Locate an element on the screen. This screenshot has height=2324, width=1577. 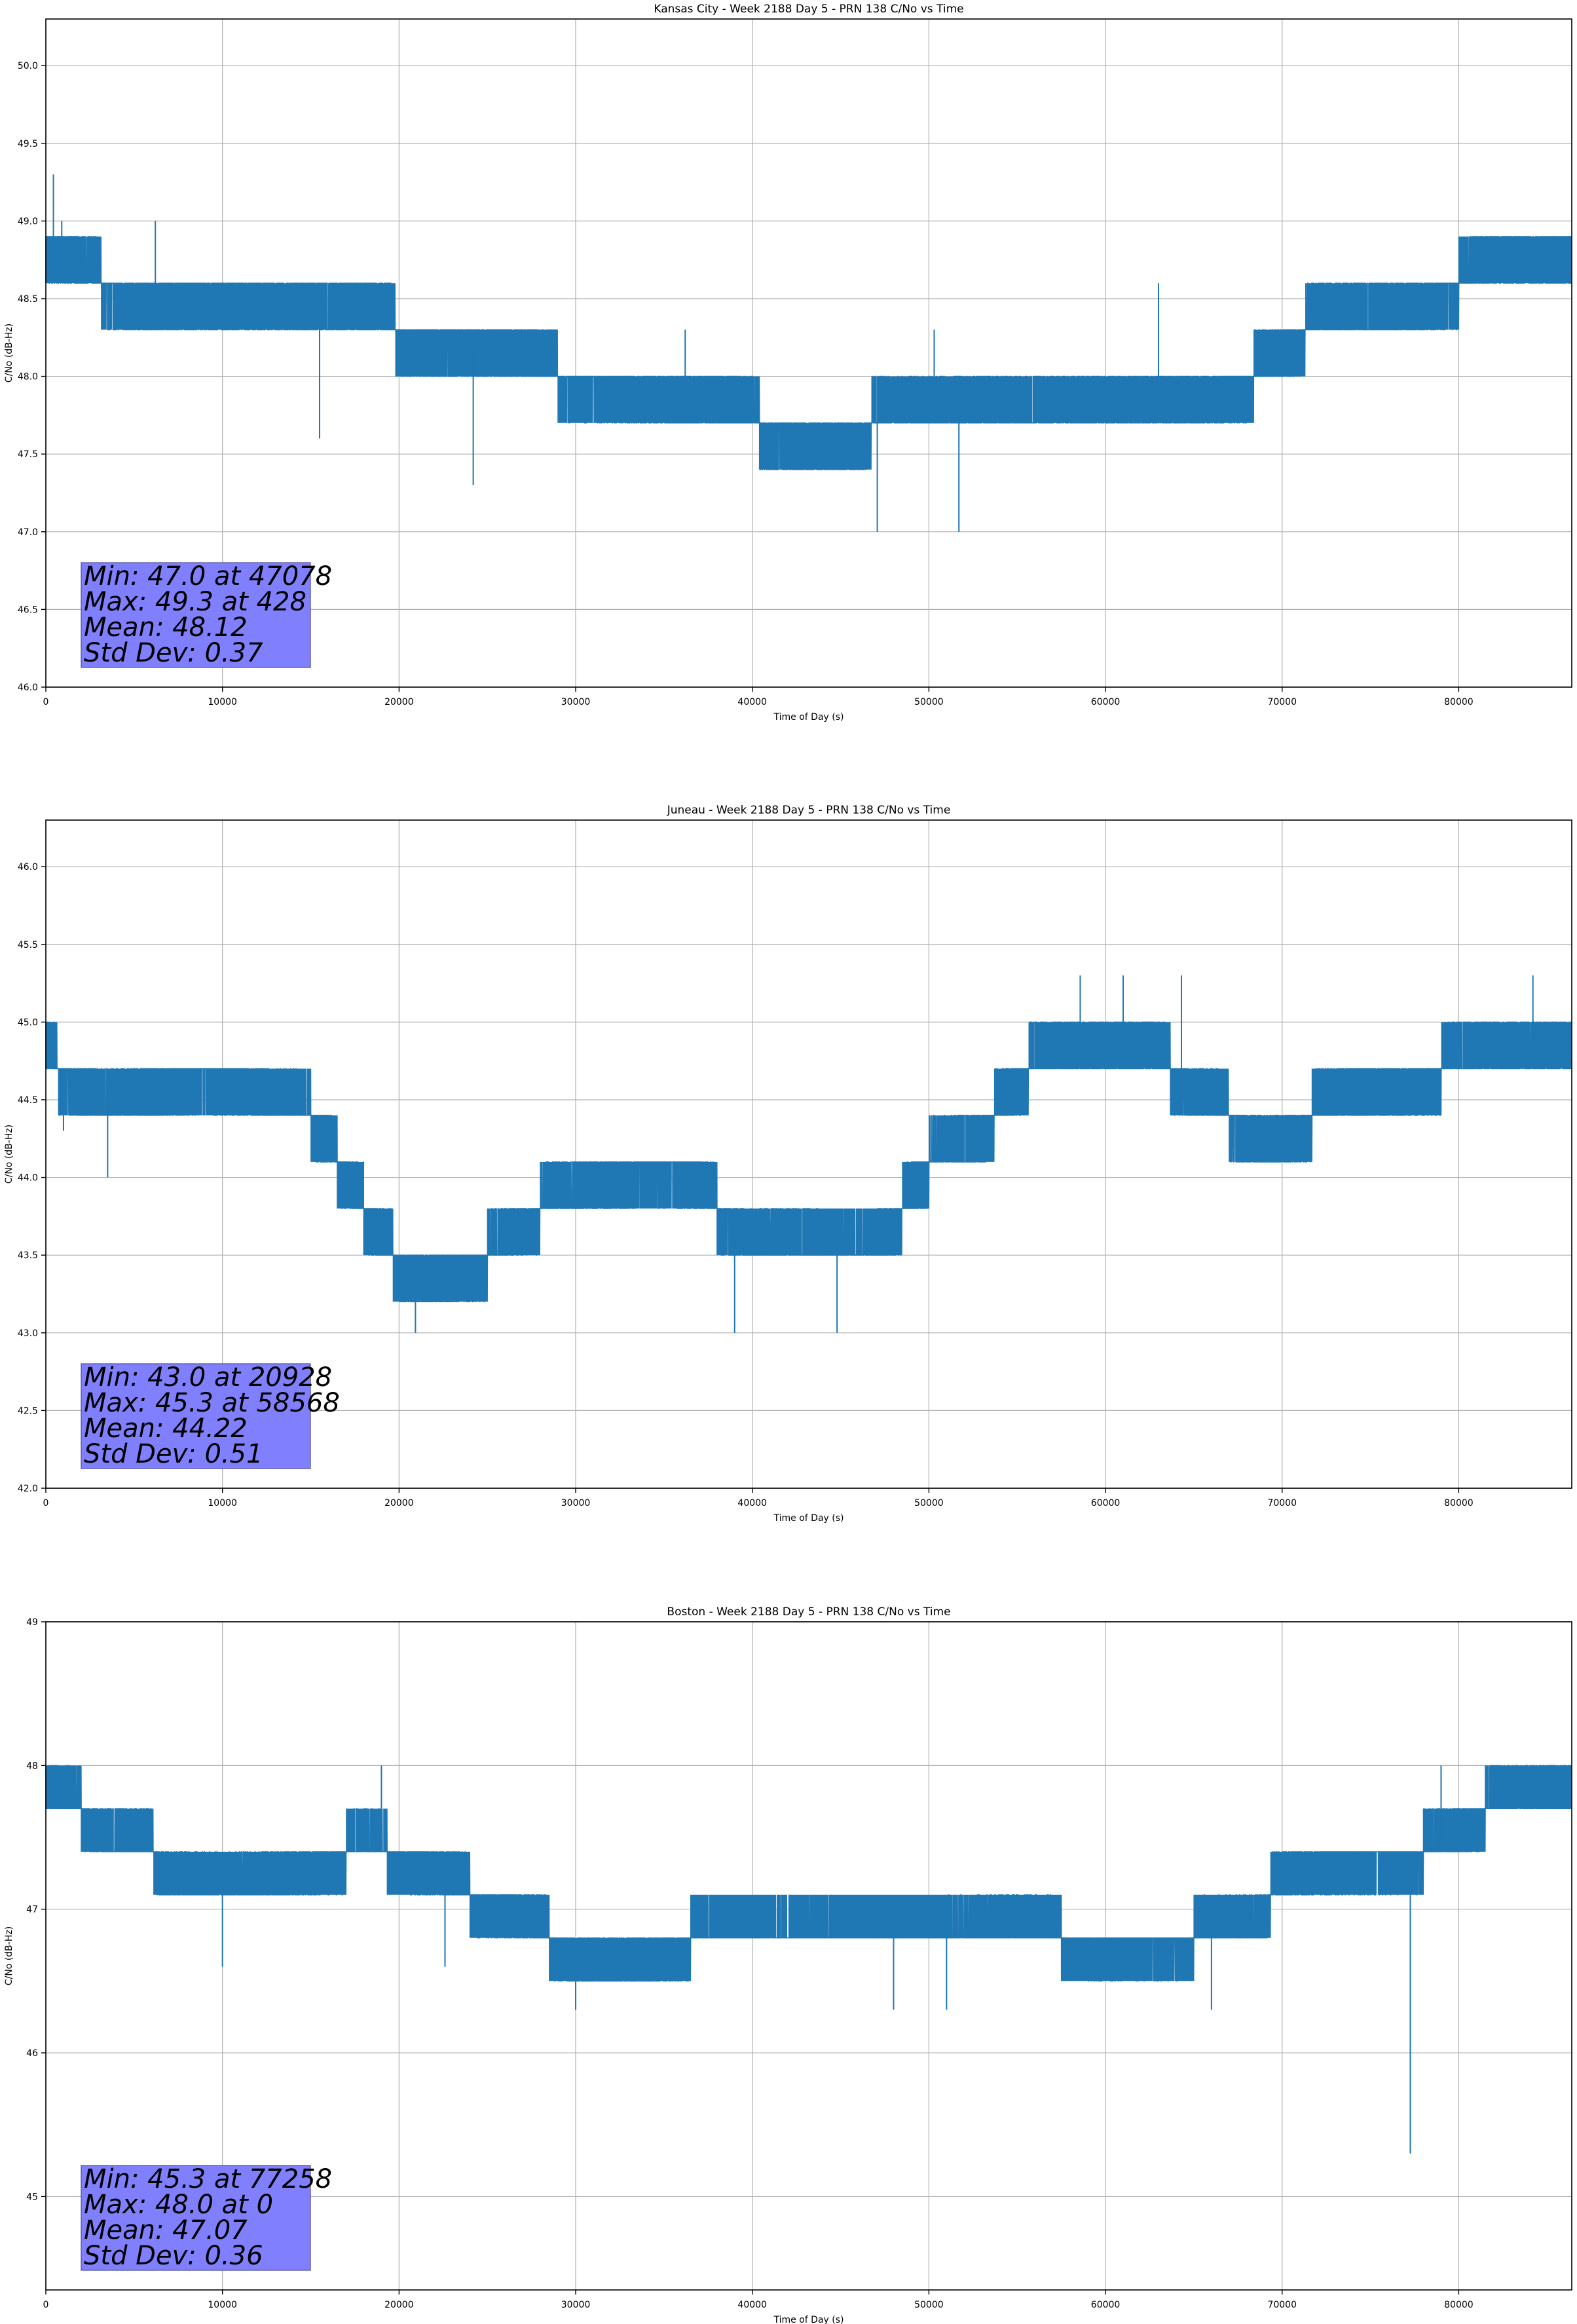
stats-line: Max: 48.0 at 0 is located at coordinates (178, 2205).